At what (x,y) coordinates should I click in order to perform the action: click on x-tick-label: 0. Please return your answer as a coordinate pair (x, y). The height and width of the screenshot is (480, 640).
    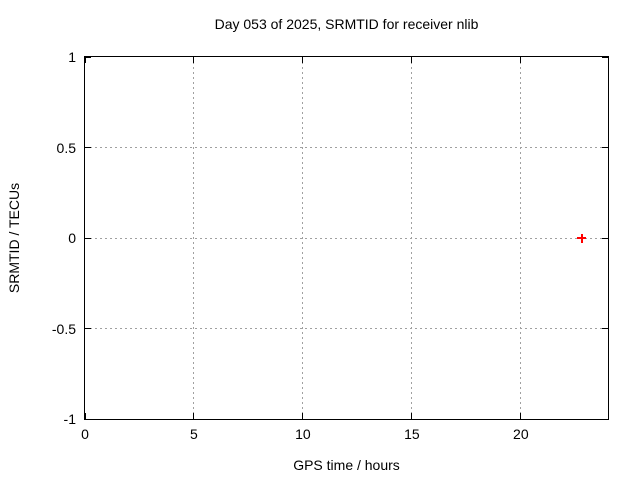
    Looking at the image, I should click on (85, 434).